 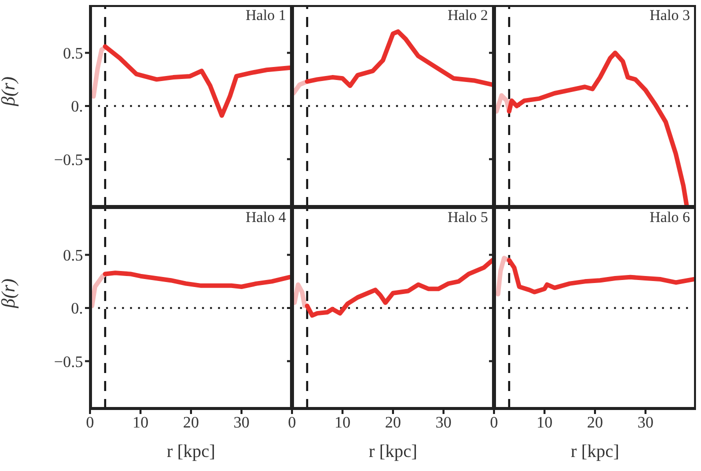 I want to click on chart-title: Halo 1, so click(x=265, y=16).